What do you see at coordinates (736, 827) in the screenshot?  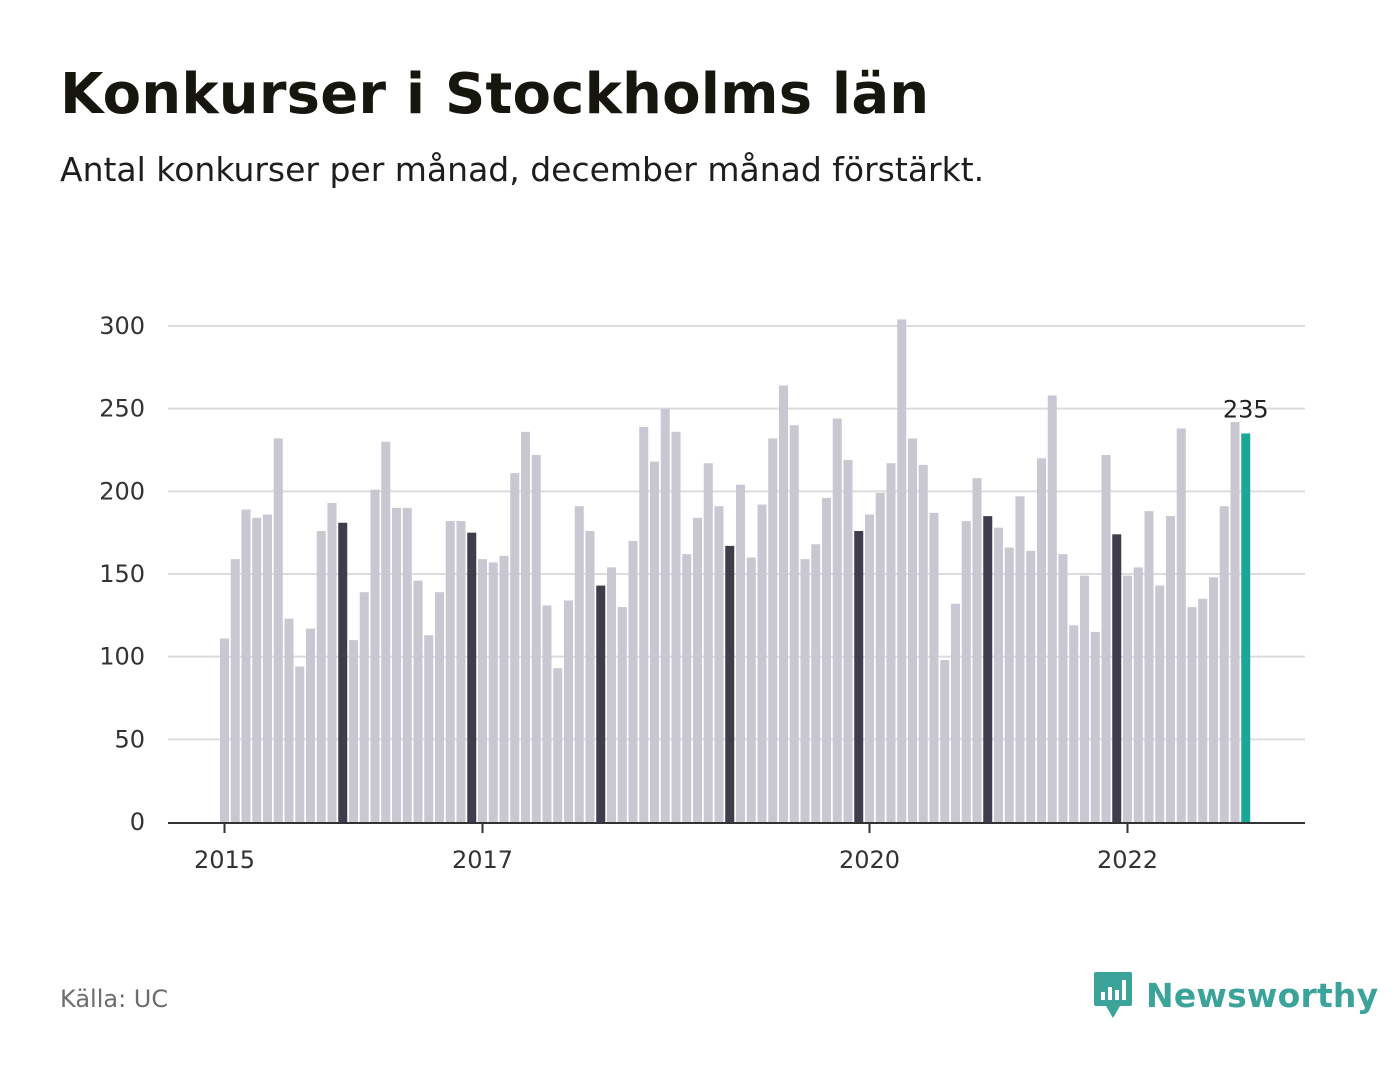 I see `axes` at bounding box center [736, 827].